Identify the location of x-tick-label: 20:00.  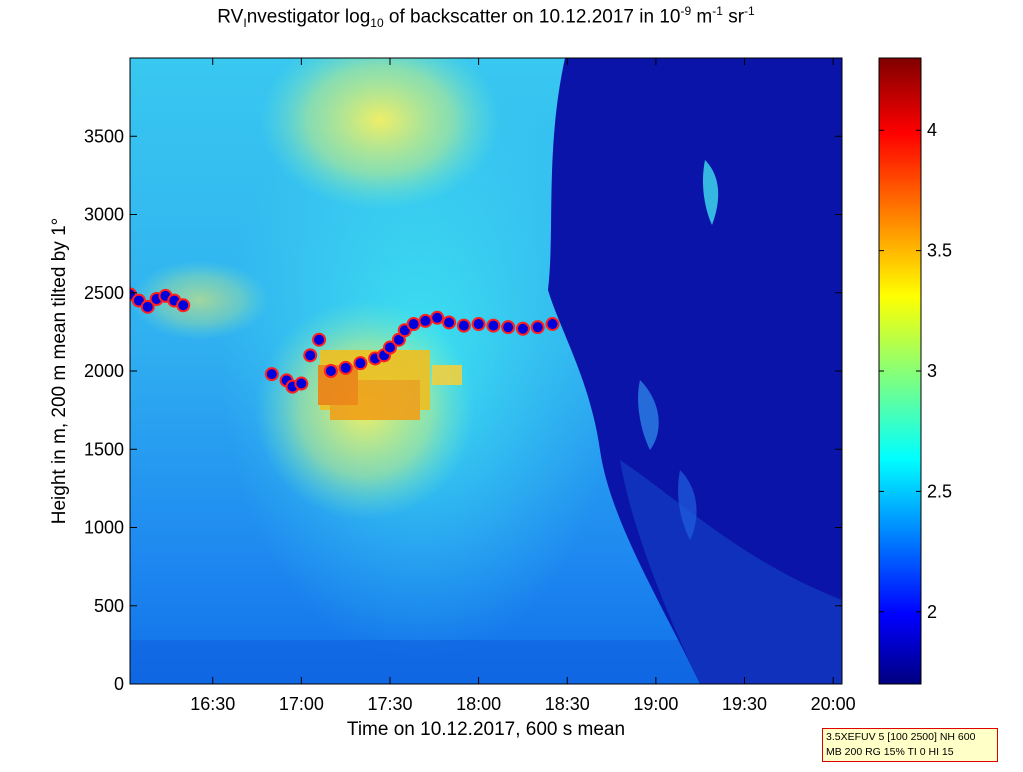
(833, 704).